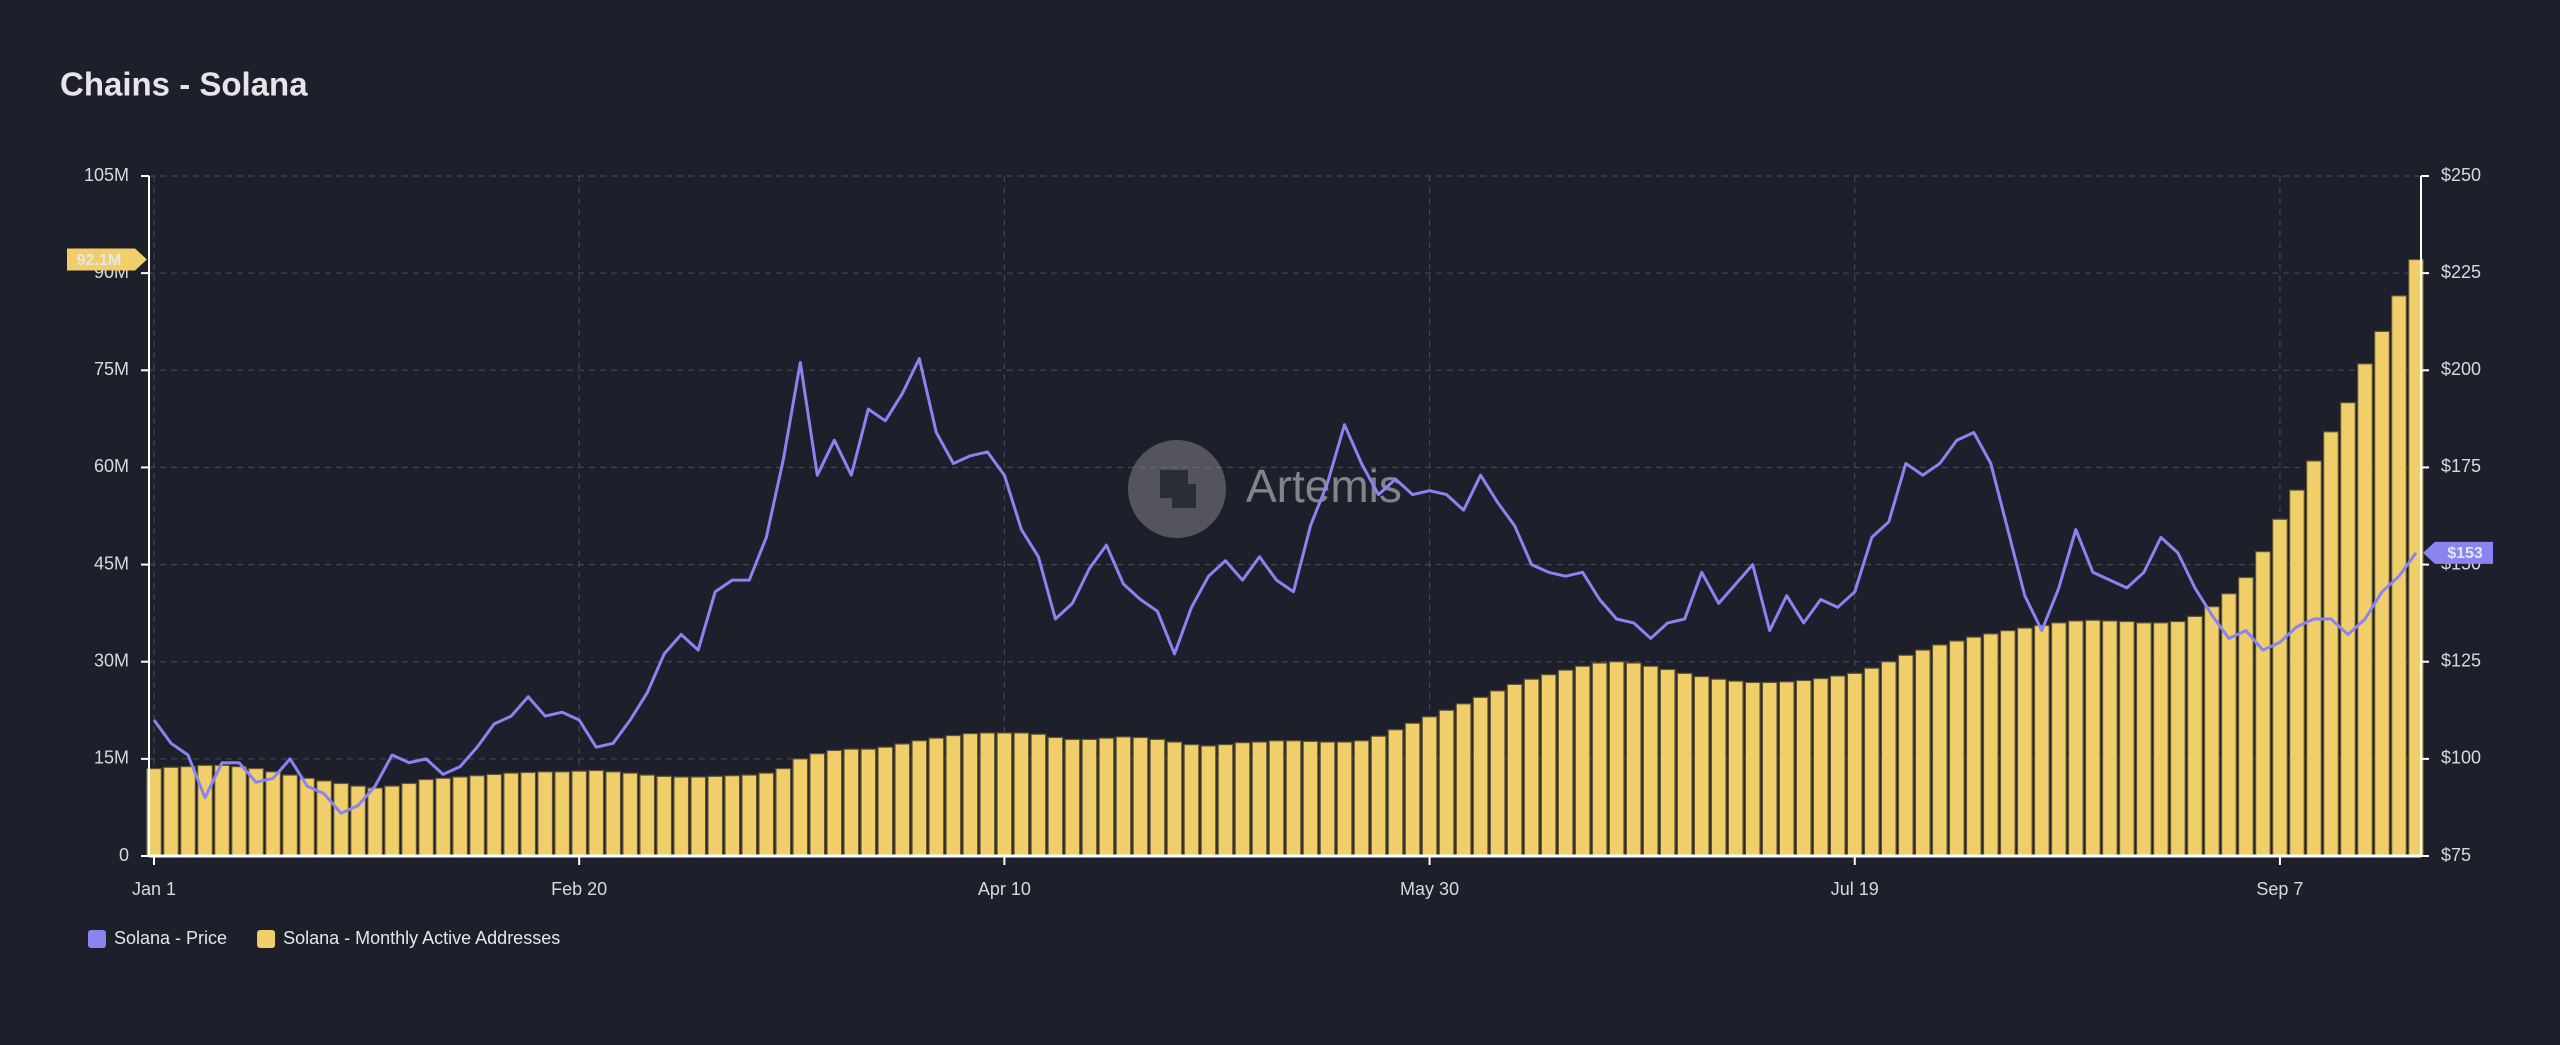 The width and height of the screenshot is (2560, 1045). Describe the element at coordinates (124, 855) in the screenshot. I see `y-tick-label: 0` at that location.